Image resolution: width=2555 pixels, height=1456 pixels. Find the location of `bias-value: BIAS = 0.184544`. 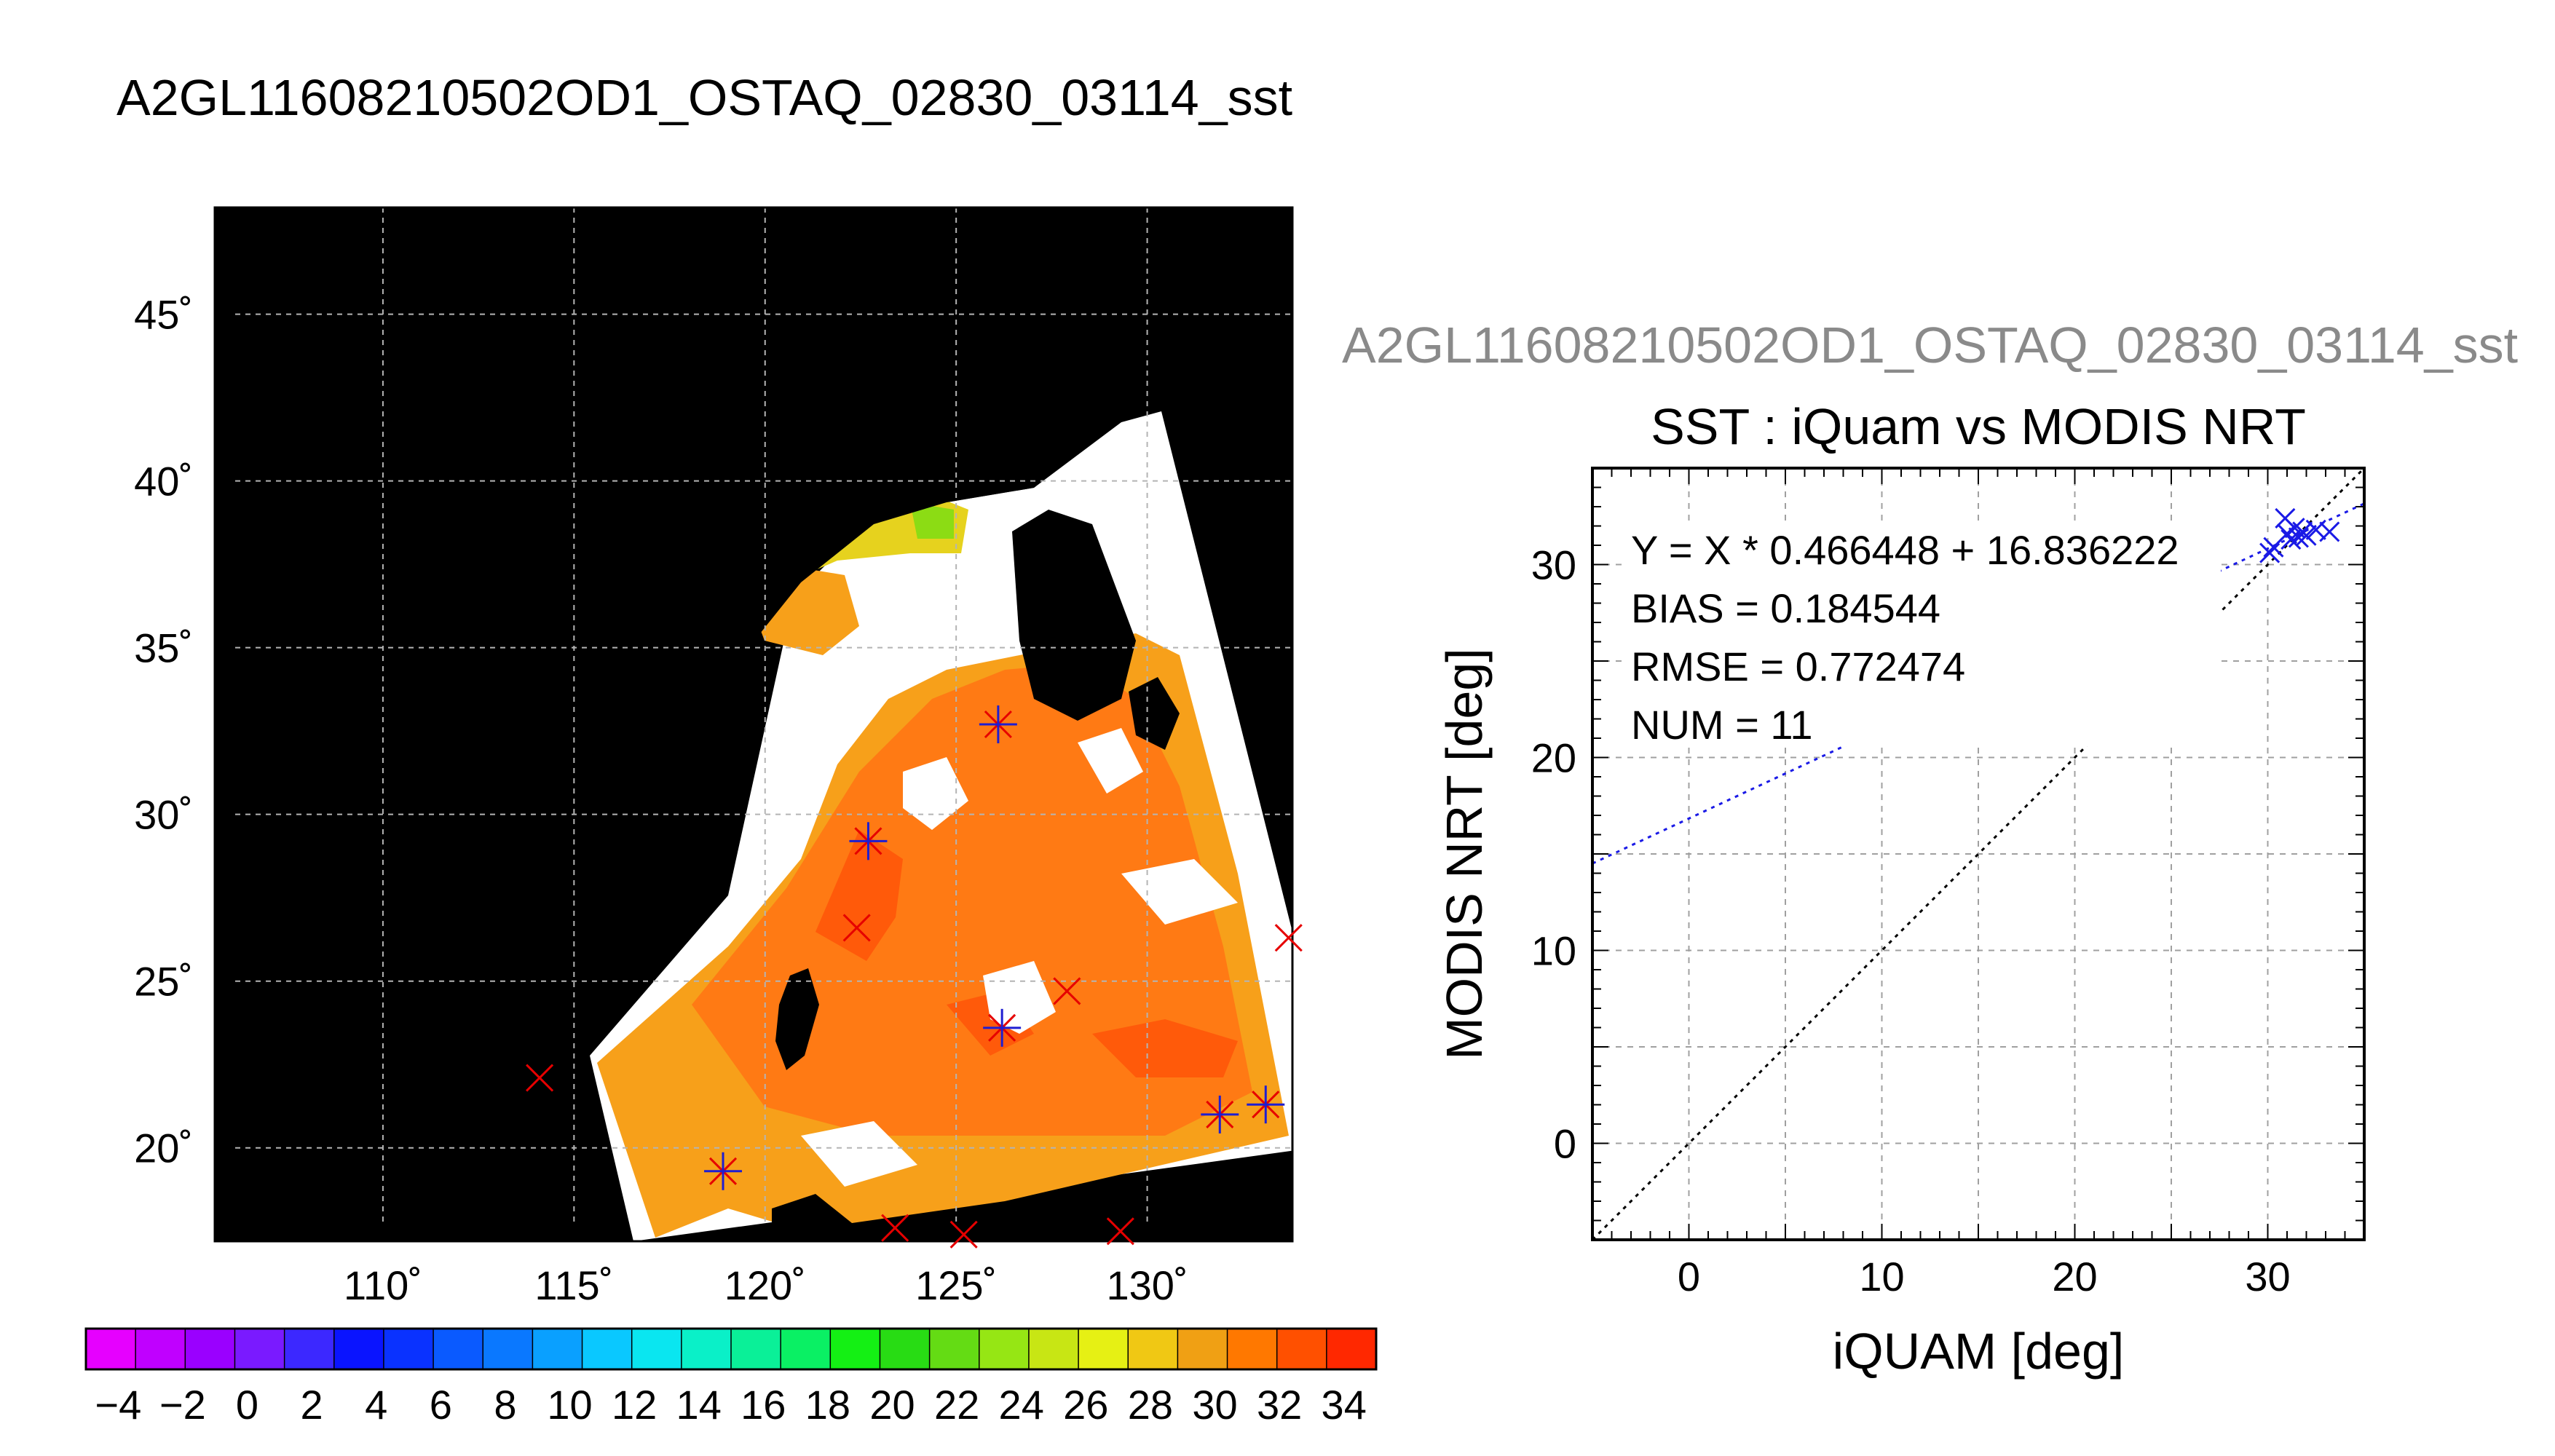

bias-value: BIAS = 0.184544 is located at coordinates (1785, 608).